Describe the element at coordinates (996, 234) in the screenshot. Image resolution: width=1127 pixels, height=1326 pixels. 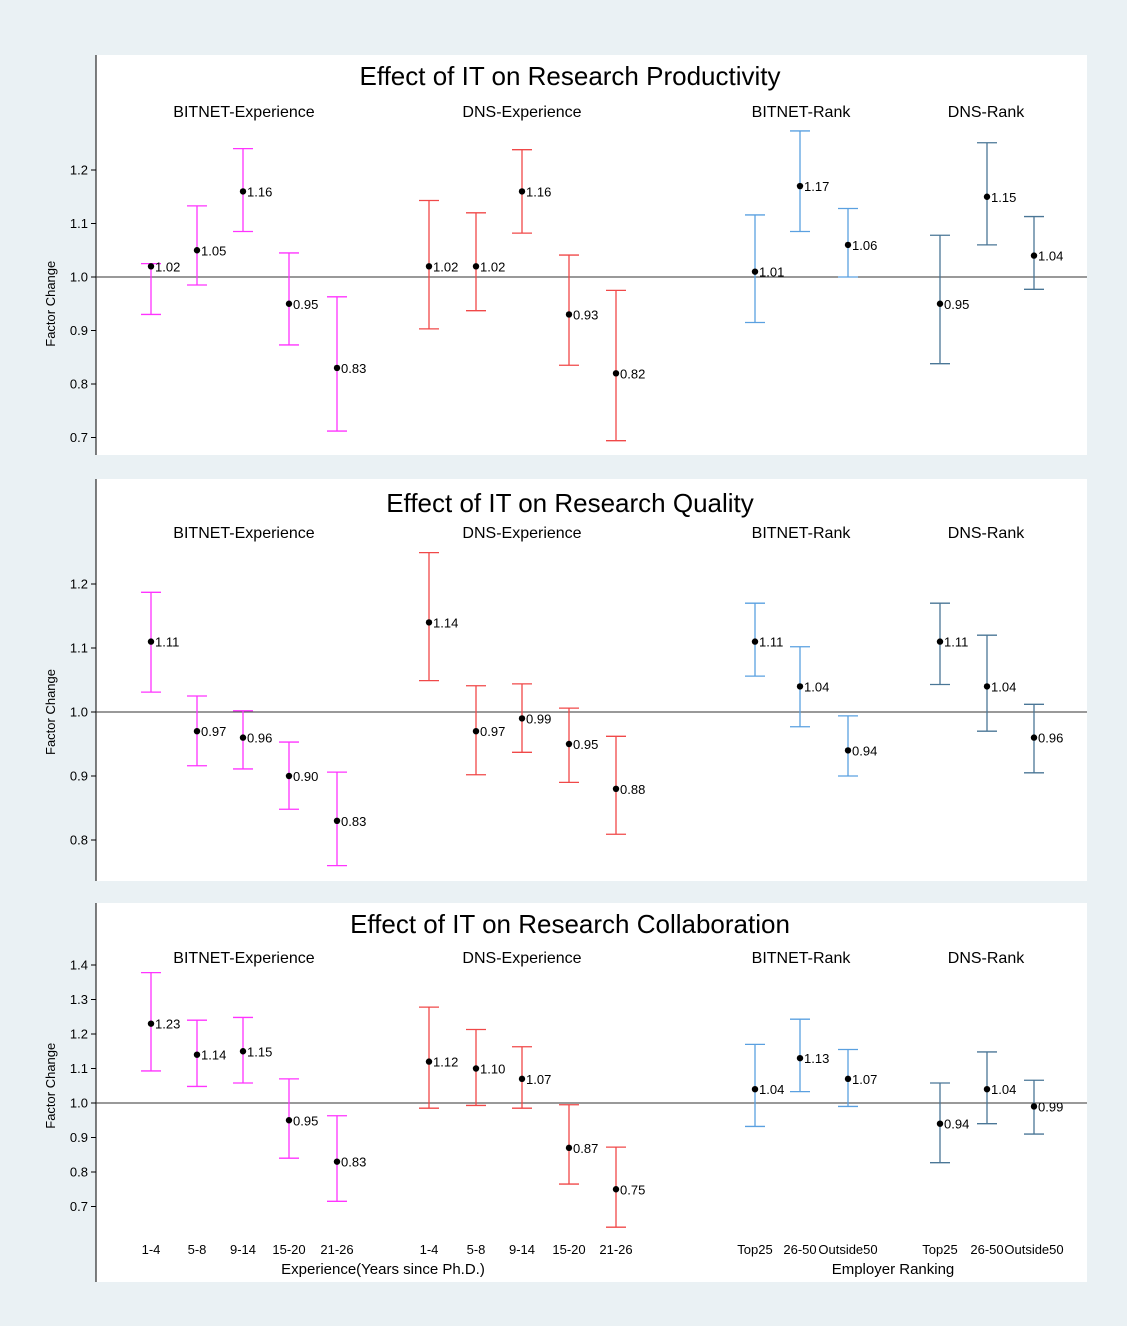
I see `series-dns-rank: DNS-Rank 0.95 1.15 1.04` at that location.